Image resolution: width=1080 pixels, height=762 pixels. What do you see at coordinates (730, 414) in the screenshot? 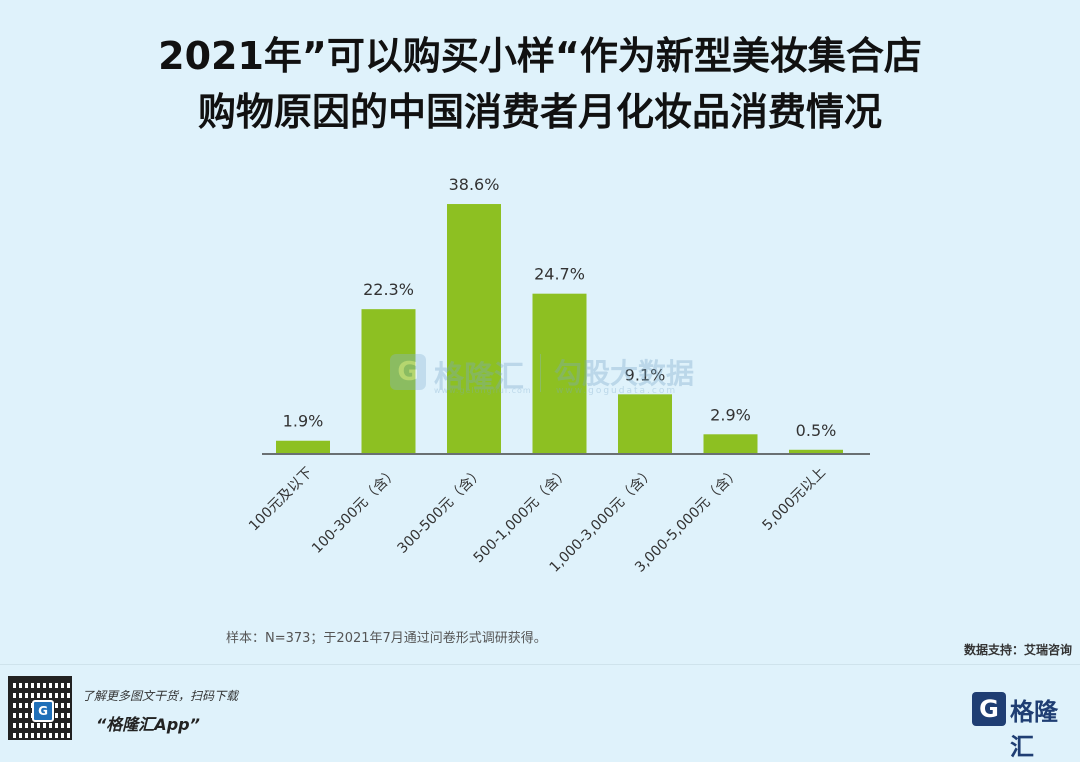
I see `data-label: 2.9%` at bounding box center [730, 414].